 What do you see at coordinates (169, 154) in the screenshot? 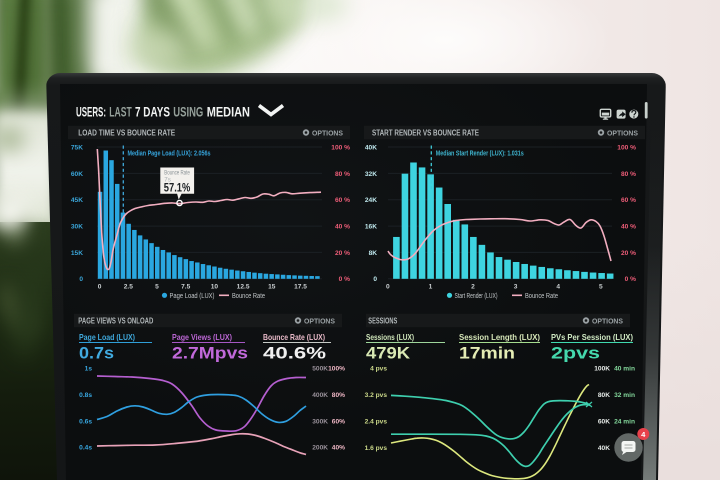
I see `svg-text: Median Page Load (LUX): 2.056s` at bounding box center [169, 154].